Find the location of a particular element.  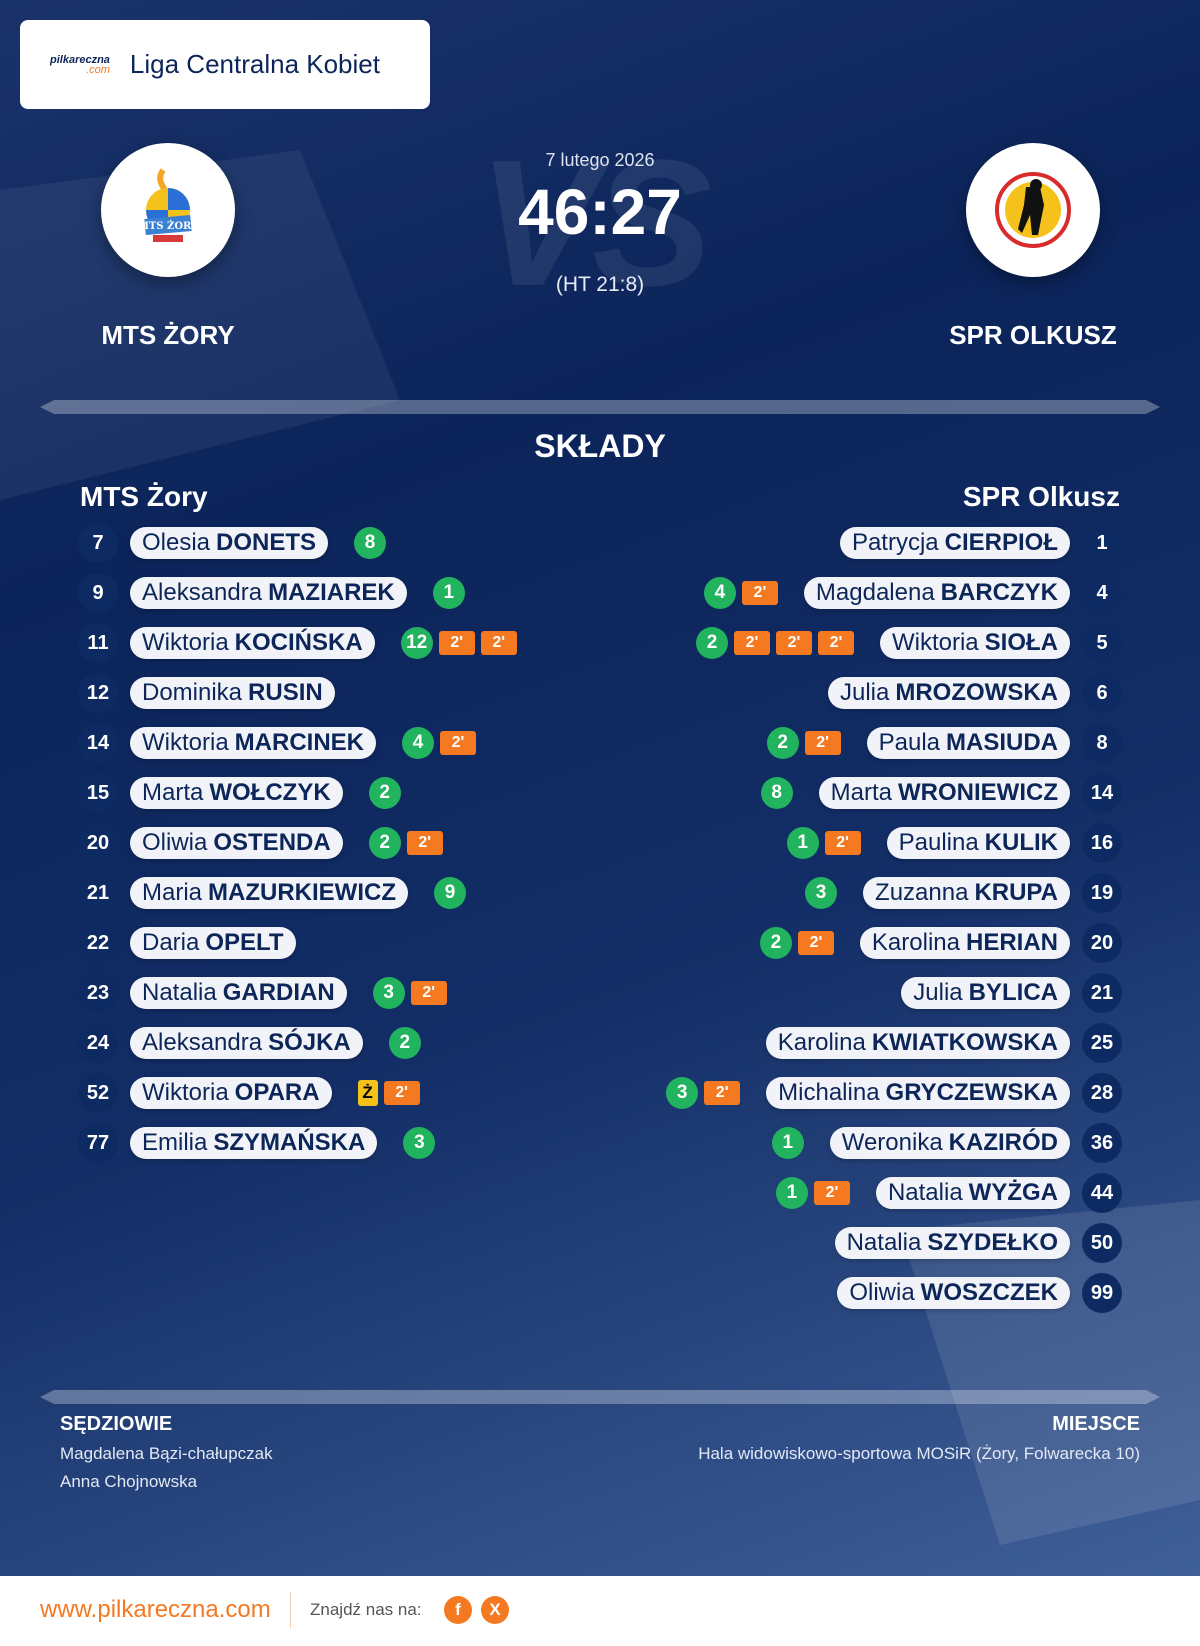

player-name: Aleksandra SÓJKA is located at coordinates (246, 1043).